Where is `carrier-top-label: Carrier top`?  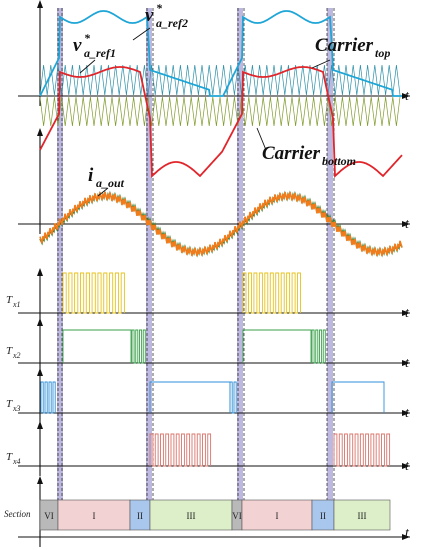 carrier-top-label: Carrier top is located at coordinates (352, 47).